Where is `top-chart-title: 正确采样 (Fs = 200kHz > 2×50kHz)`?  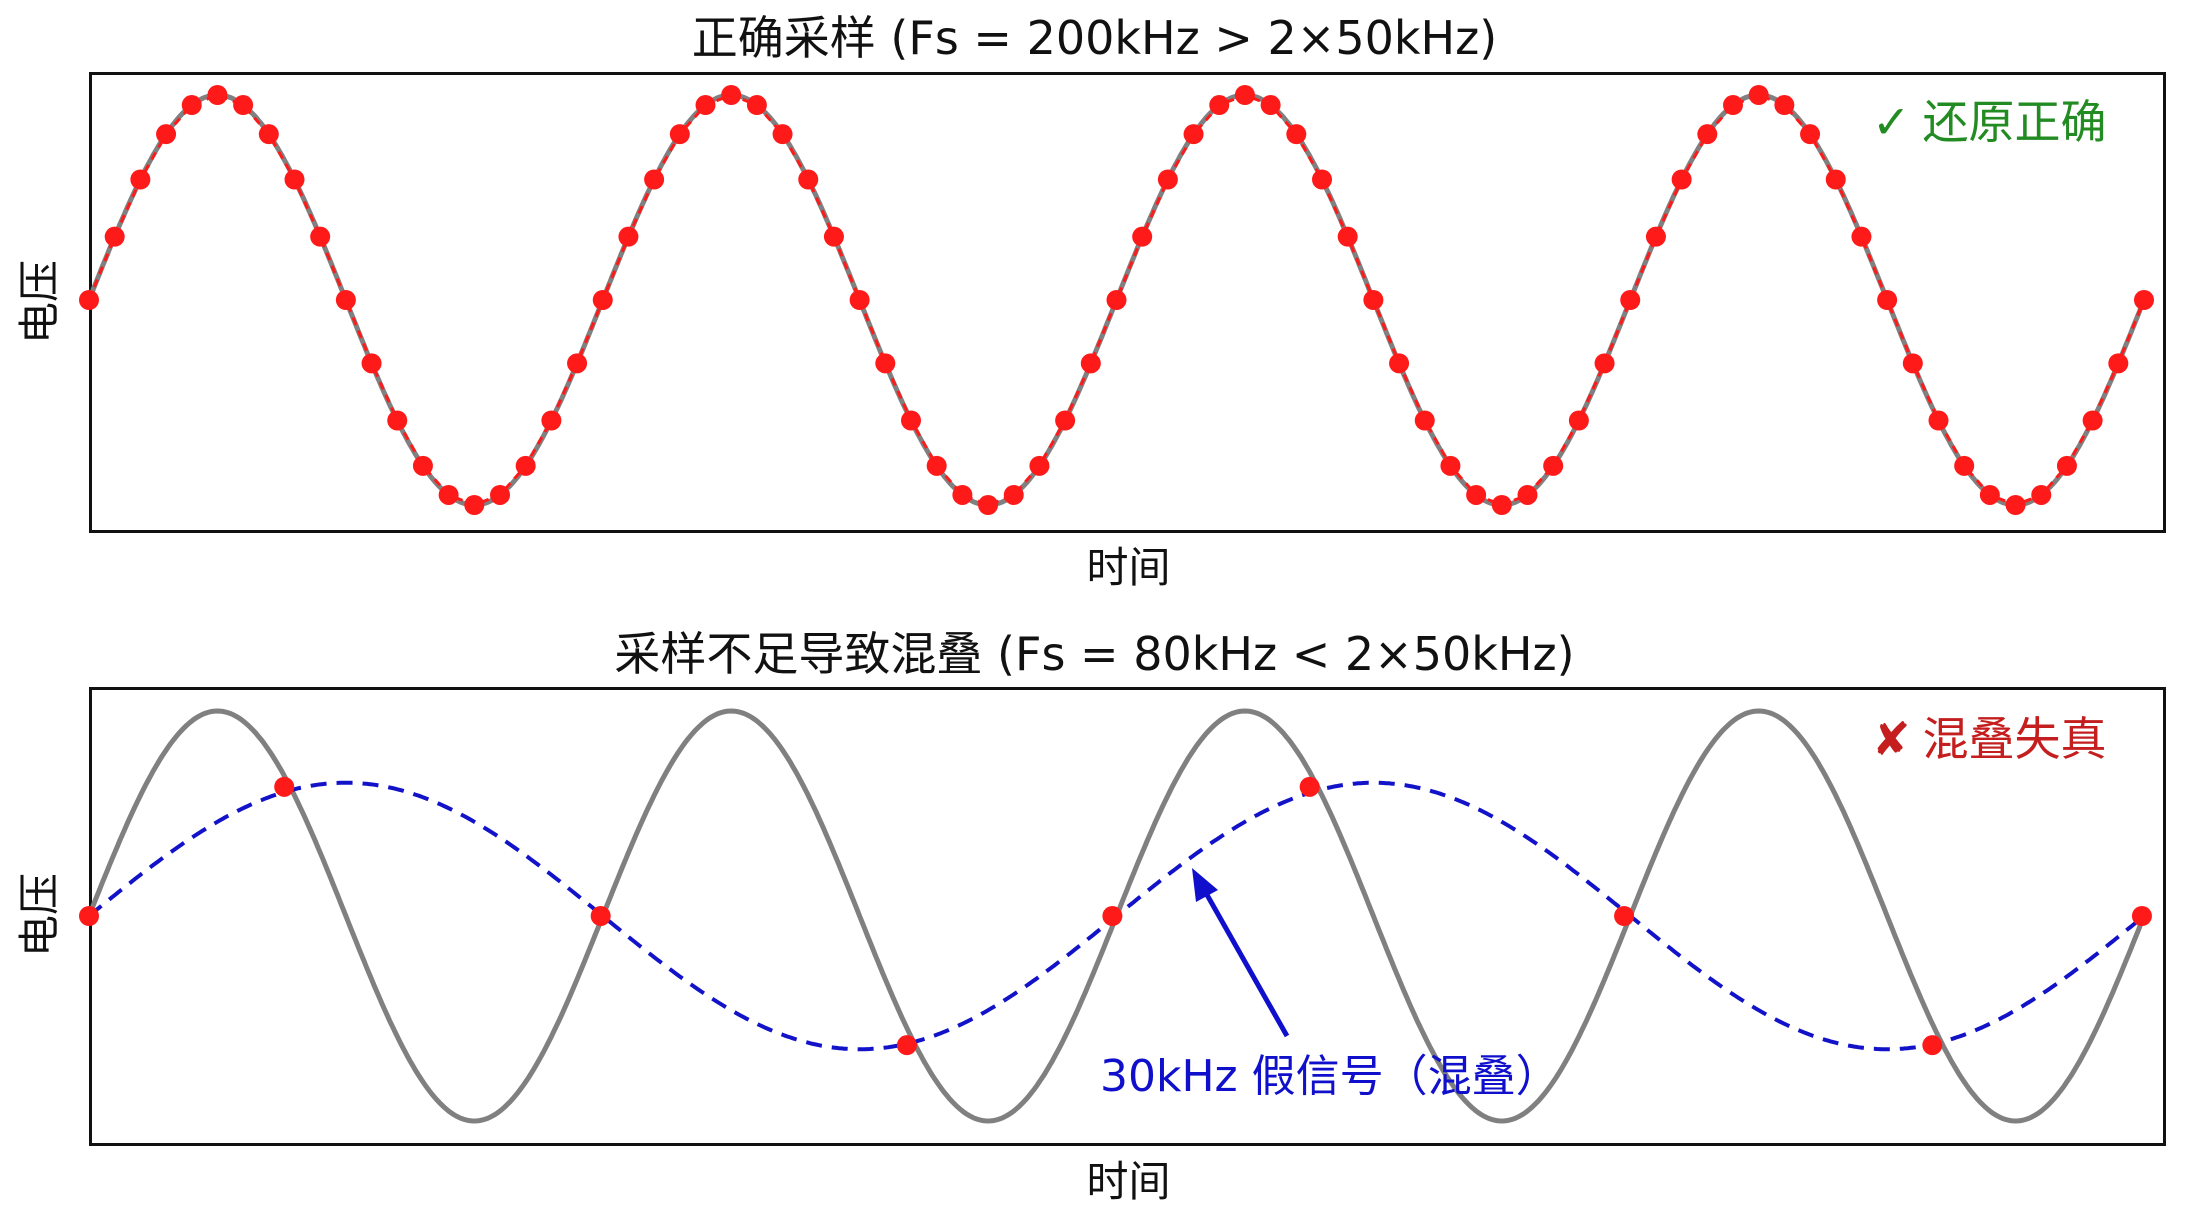
top-chart-title: 正确采样 (Fs = 200kHz > 2×50kHz) is located at coordinates (1094, 38).